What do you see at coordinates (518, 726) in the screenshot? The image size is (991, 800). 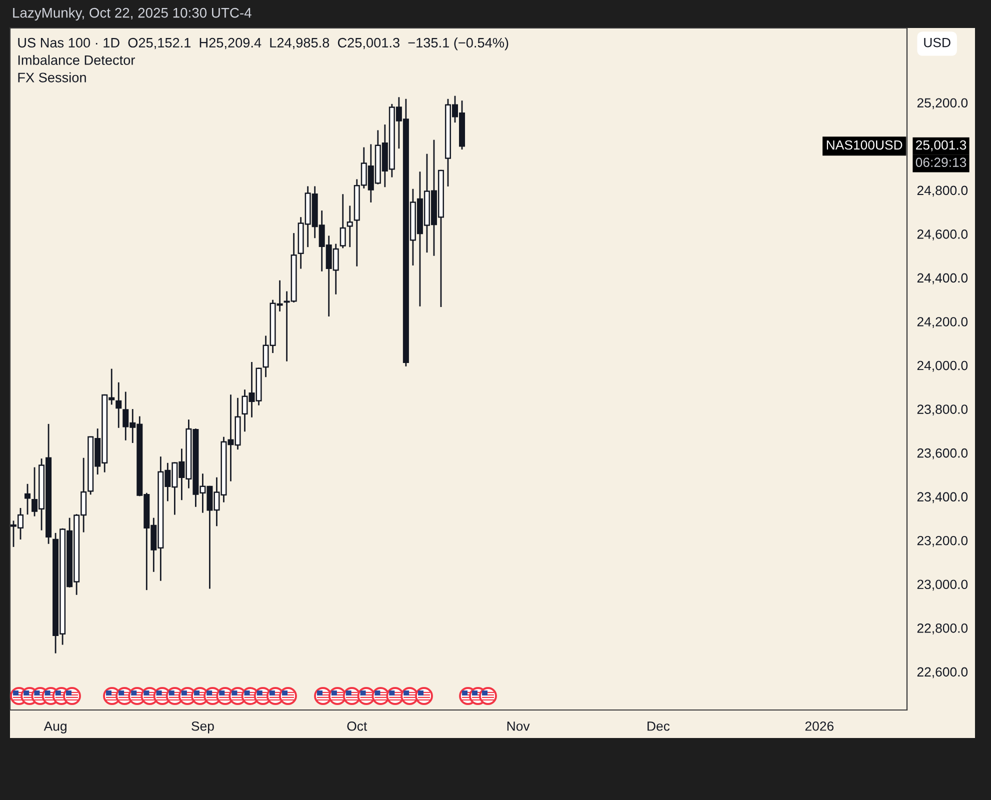 I see `x-tick-label: Nov` at bounding box center [518, 726].